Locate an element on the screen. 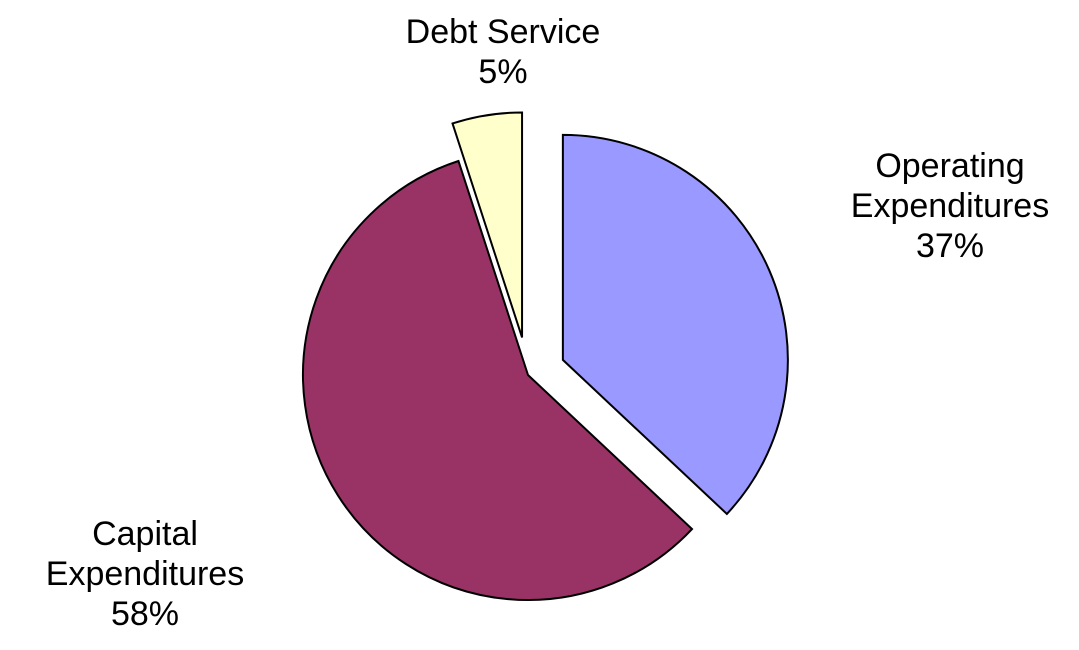 This screenshot has width=1079, height=650. slice-name-label: Operating is located at coordinates (949, 166).